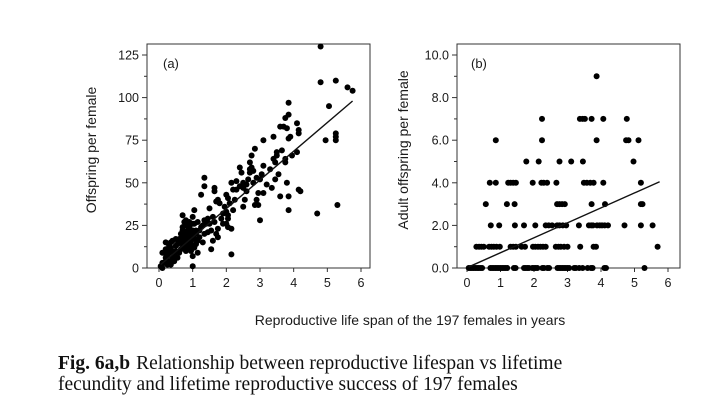 This screenshot has height=409, width=720. What do you see at coordinates (135, 269) in the screenshot?
I see `panel-a-y-tick-label: 0` at bounding box center [135, 269].